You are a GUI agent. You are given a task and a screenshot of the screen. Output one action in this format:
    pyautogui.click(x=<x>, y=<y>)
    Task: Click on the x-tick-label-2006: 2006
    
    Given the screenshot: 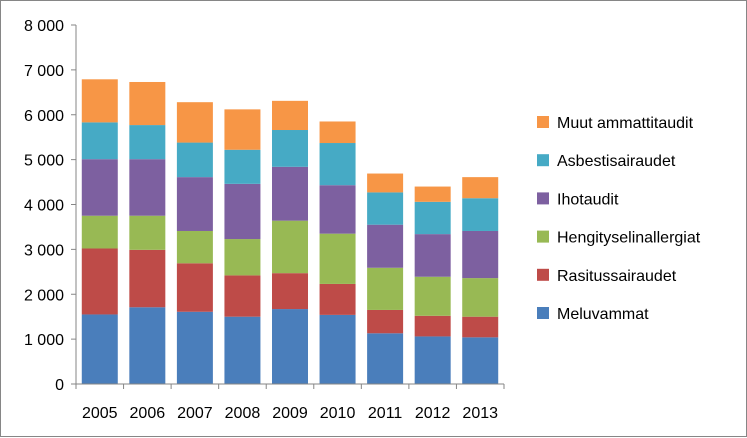 What is the action you would take?
    pyautogui.click(x=148, y=413)
    